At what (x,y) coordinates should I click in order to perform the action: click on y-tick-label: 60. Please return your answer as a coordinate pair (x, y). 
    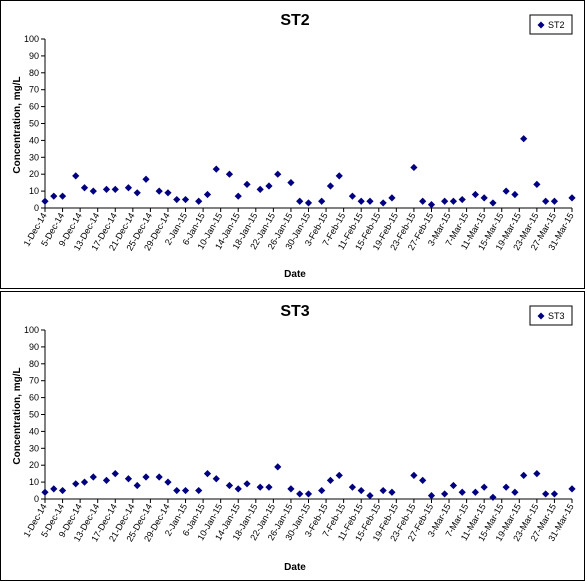
    Looking at the image, I should click on (34, 107).